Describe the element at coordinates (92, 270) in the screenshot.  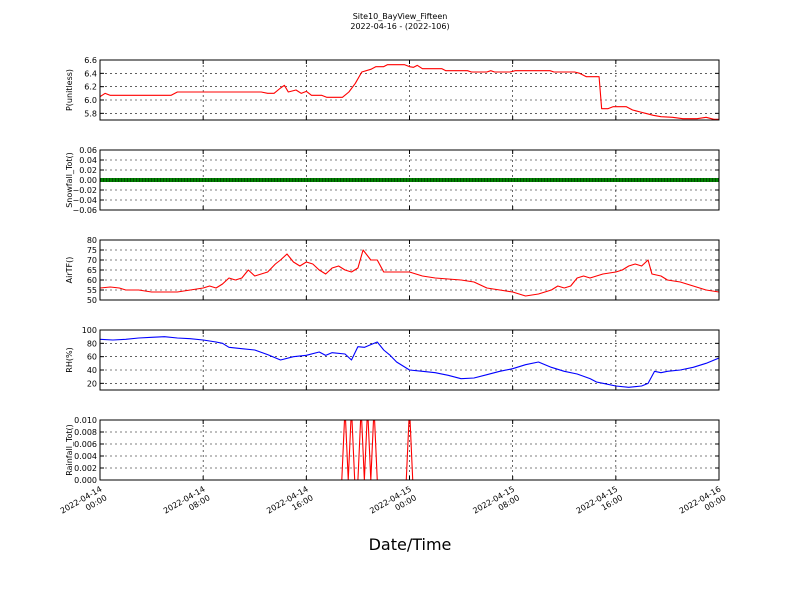
I see `y-tick-label: 65` at that location.